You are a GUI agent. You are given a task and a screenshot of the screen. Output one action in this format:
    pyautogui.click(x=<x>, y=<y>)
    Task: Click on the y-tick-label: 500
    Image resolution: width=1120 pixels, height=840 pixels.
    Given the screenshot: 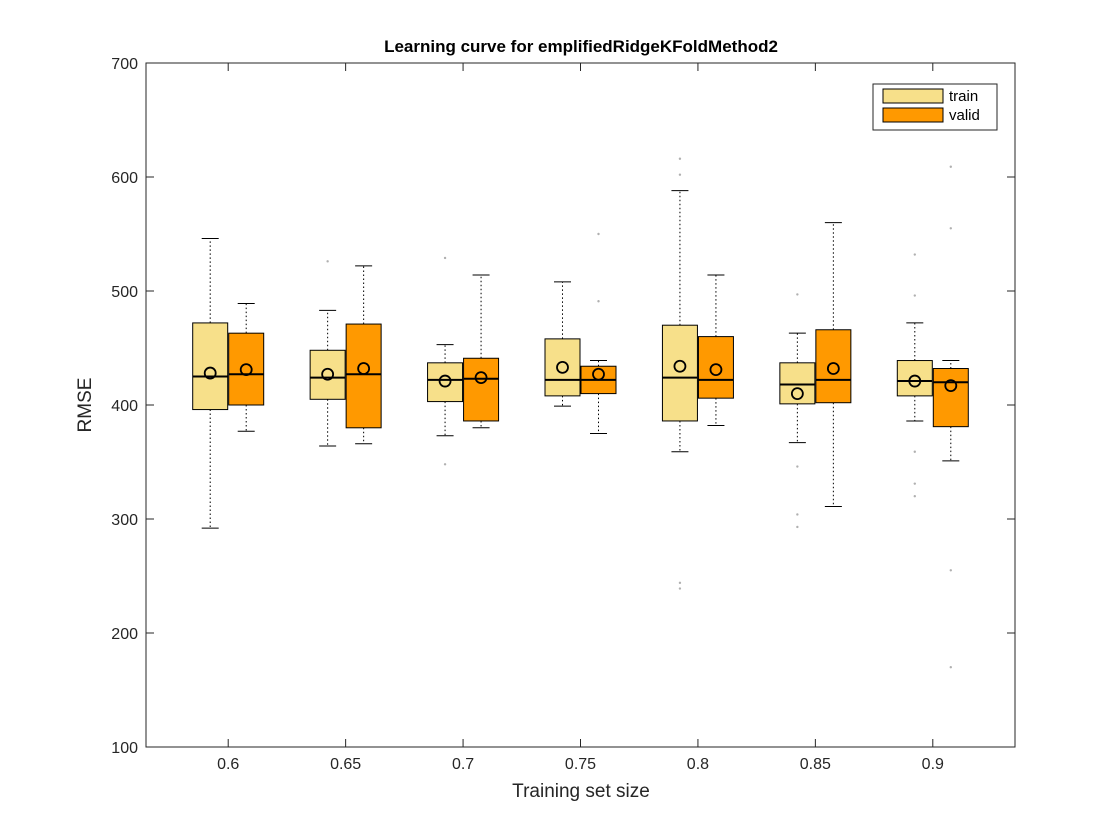 What is the action you would take?
    pyautogui.click(x=124, y=292)
    